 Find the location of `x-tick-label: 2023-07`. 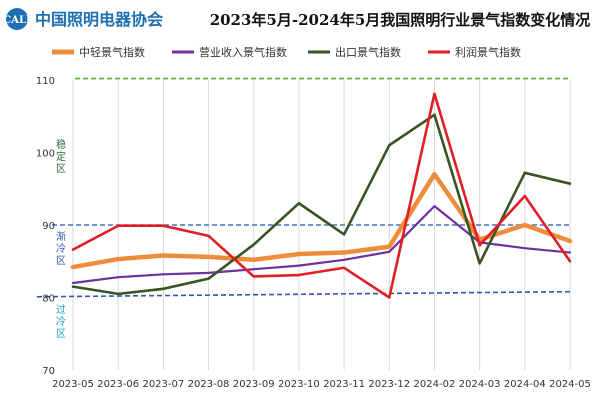

x-tick-label: 2023-07 is located at coordinates (163, 384).